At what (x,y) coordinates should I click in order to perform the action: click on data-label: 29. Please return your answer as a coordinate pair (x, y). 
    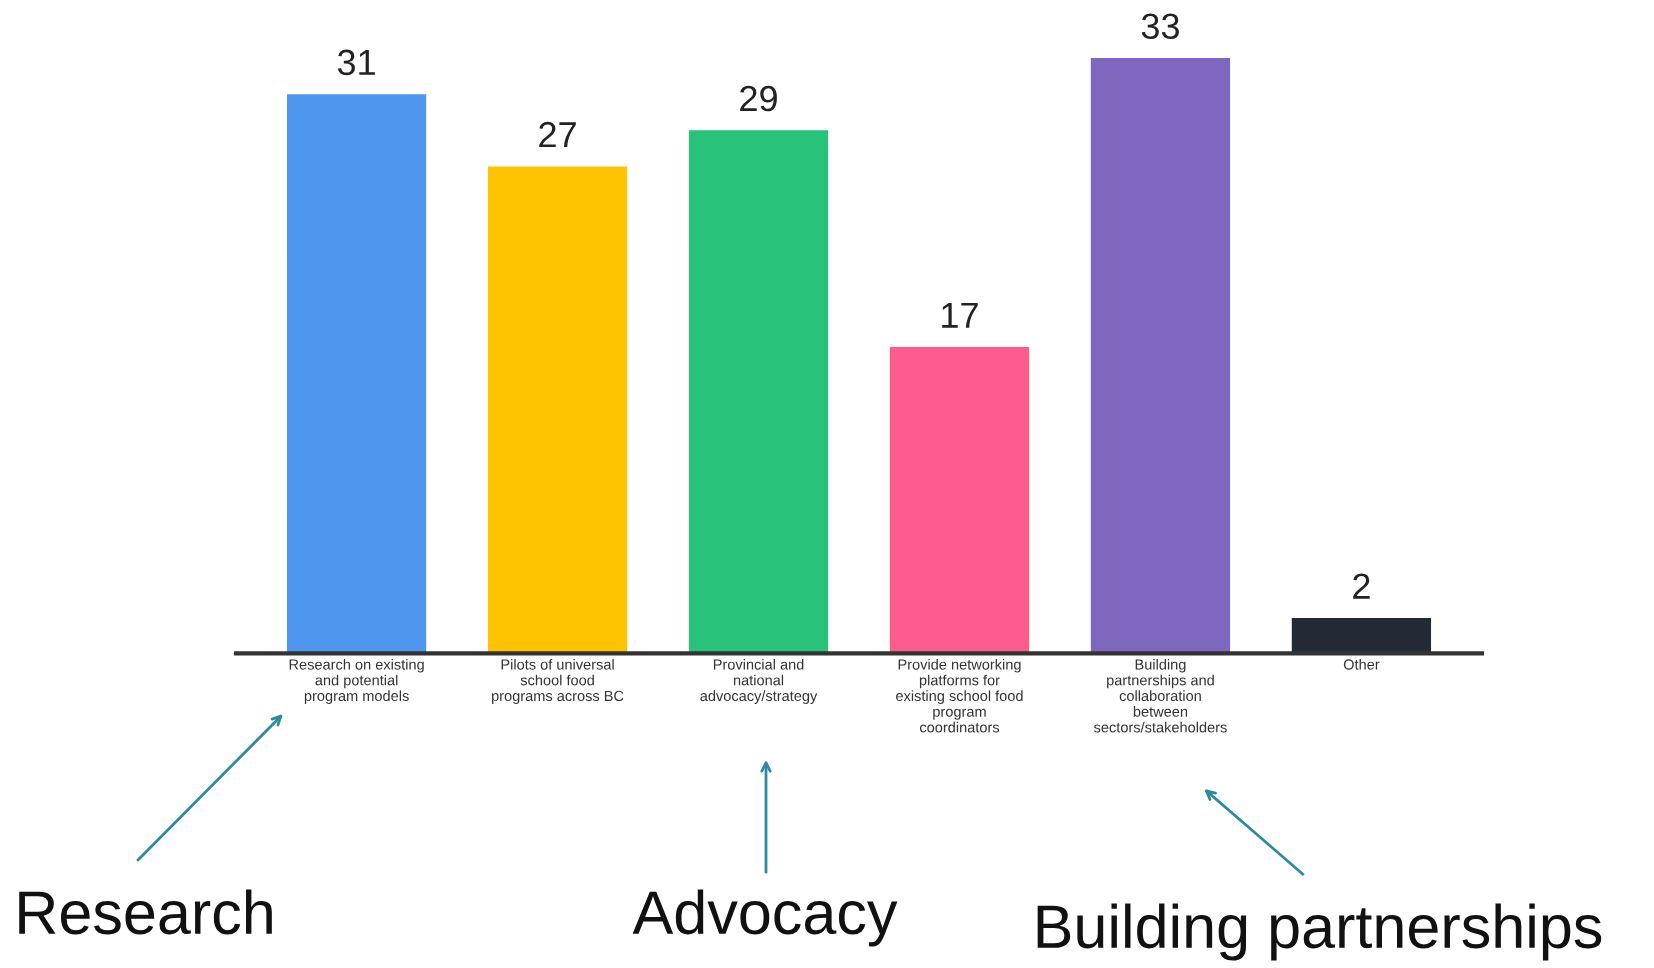
    Looking at the image, I should click on (758, 98).